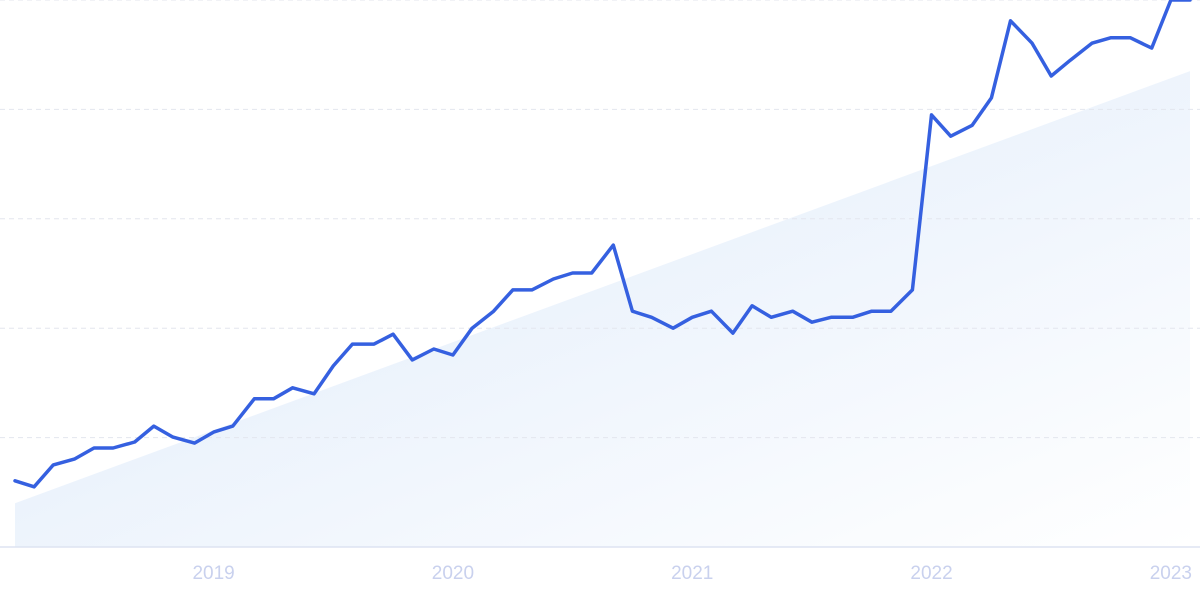 This screenshot has width=1200, height=599. What do you see at coordinates (1171, 573) in the screenshot?
I see `x-tick-label: 2023` at bounding box center [1171, 573].